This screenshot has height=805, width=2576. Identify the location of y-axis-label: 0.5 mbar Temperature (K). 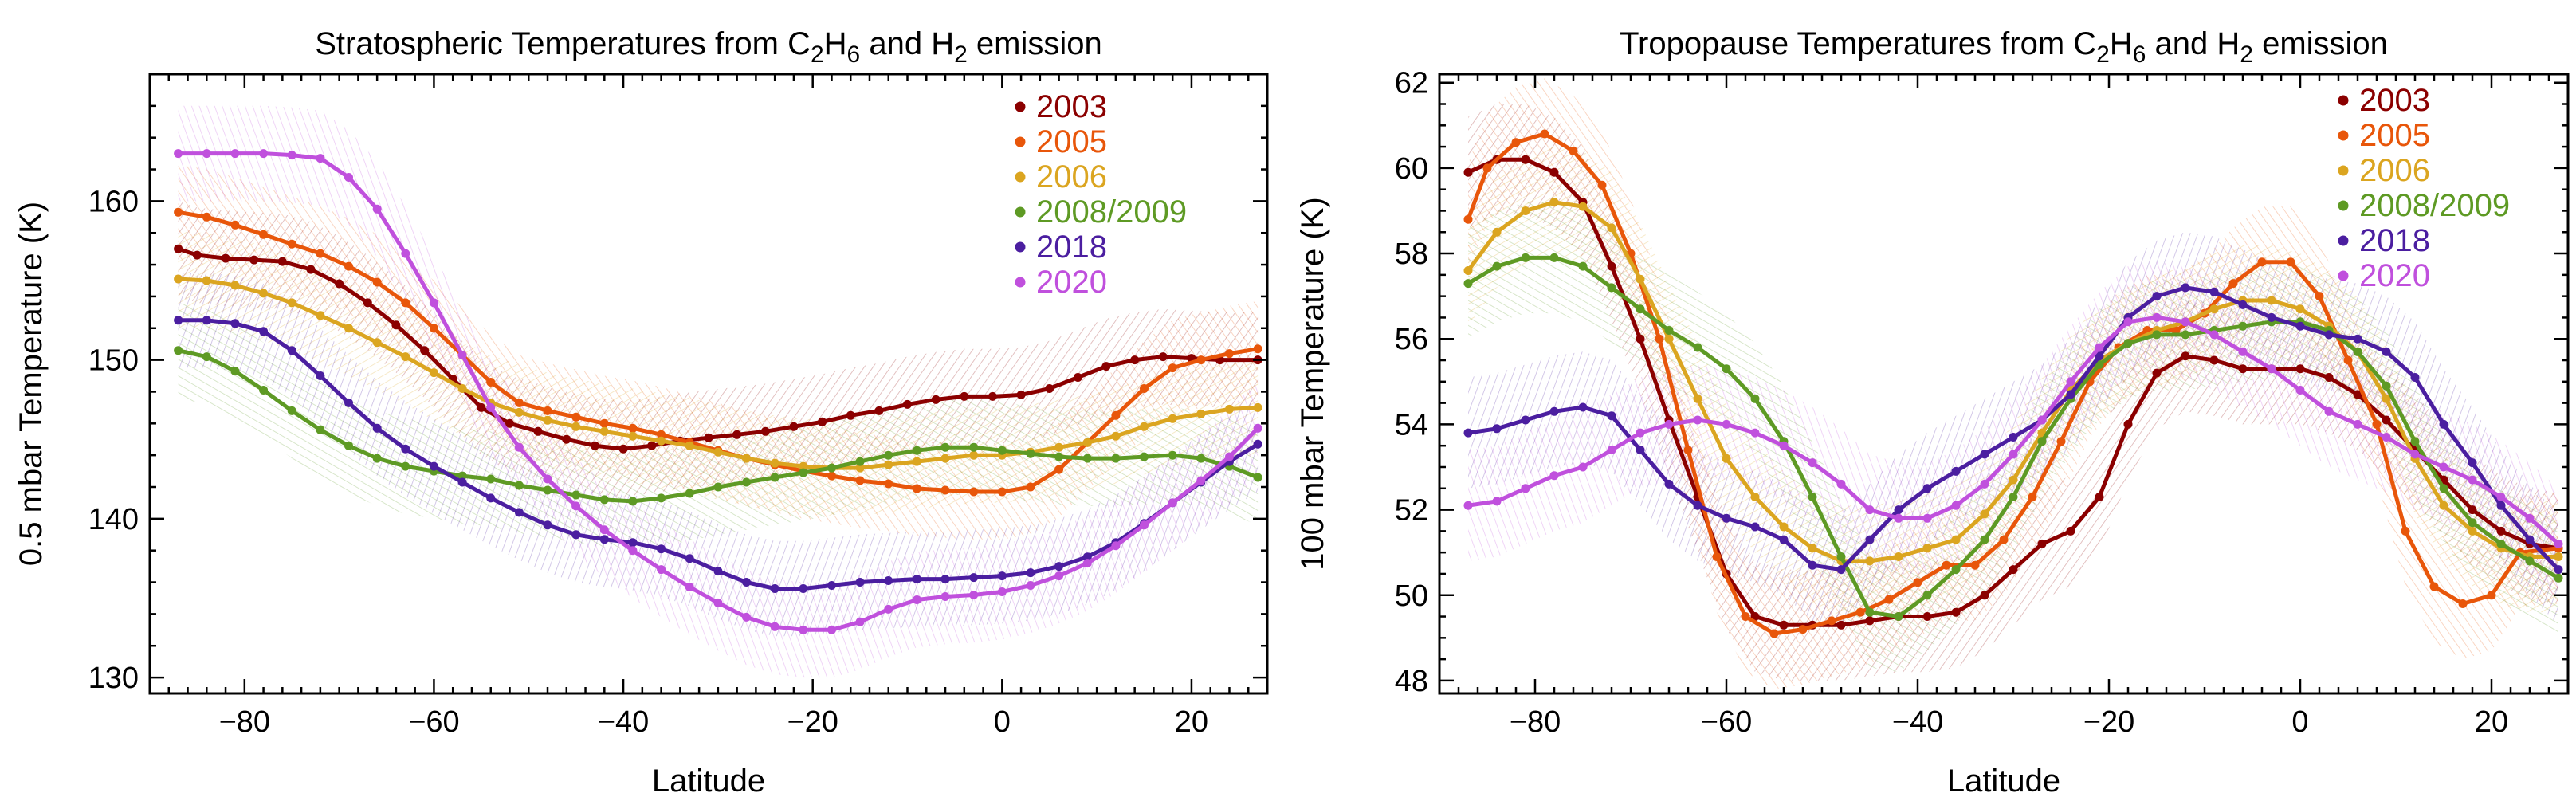
(31, 384).